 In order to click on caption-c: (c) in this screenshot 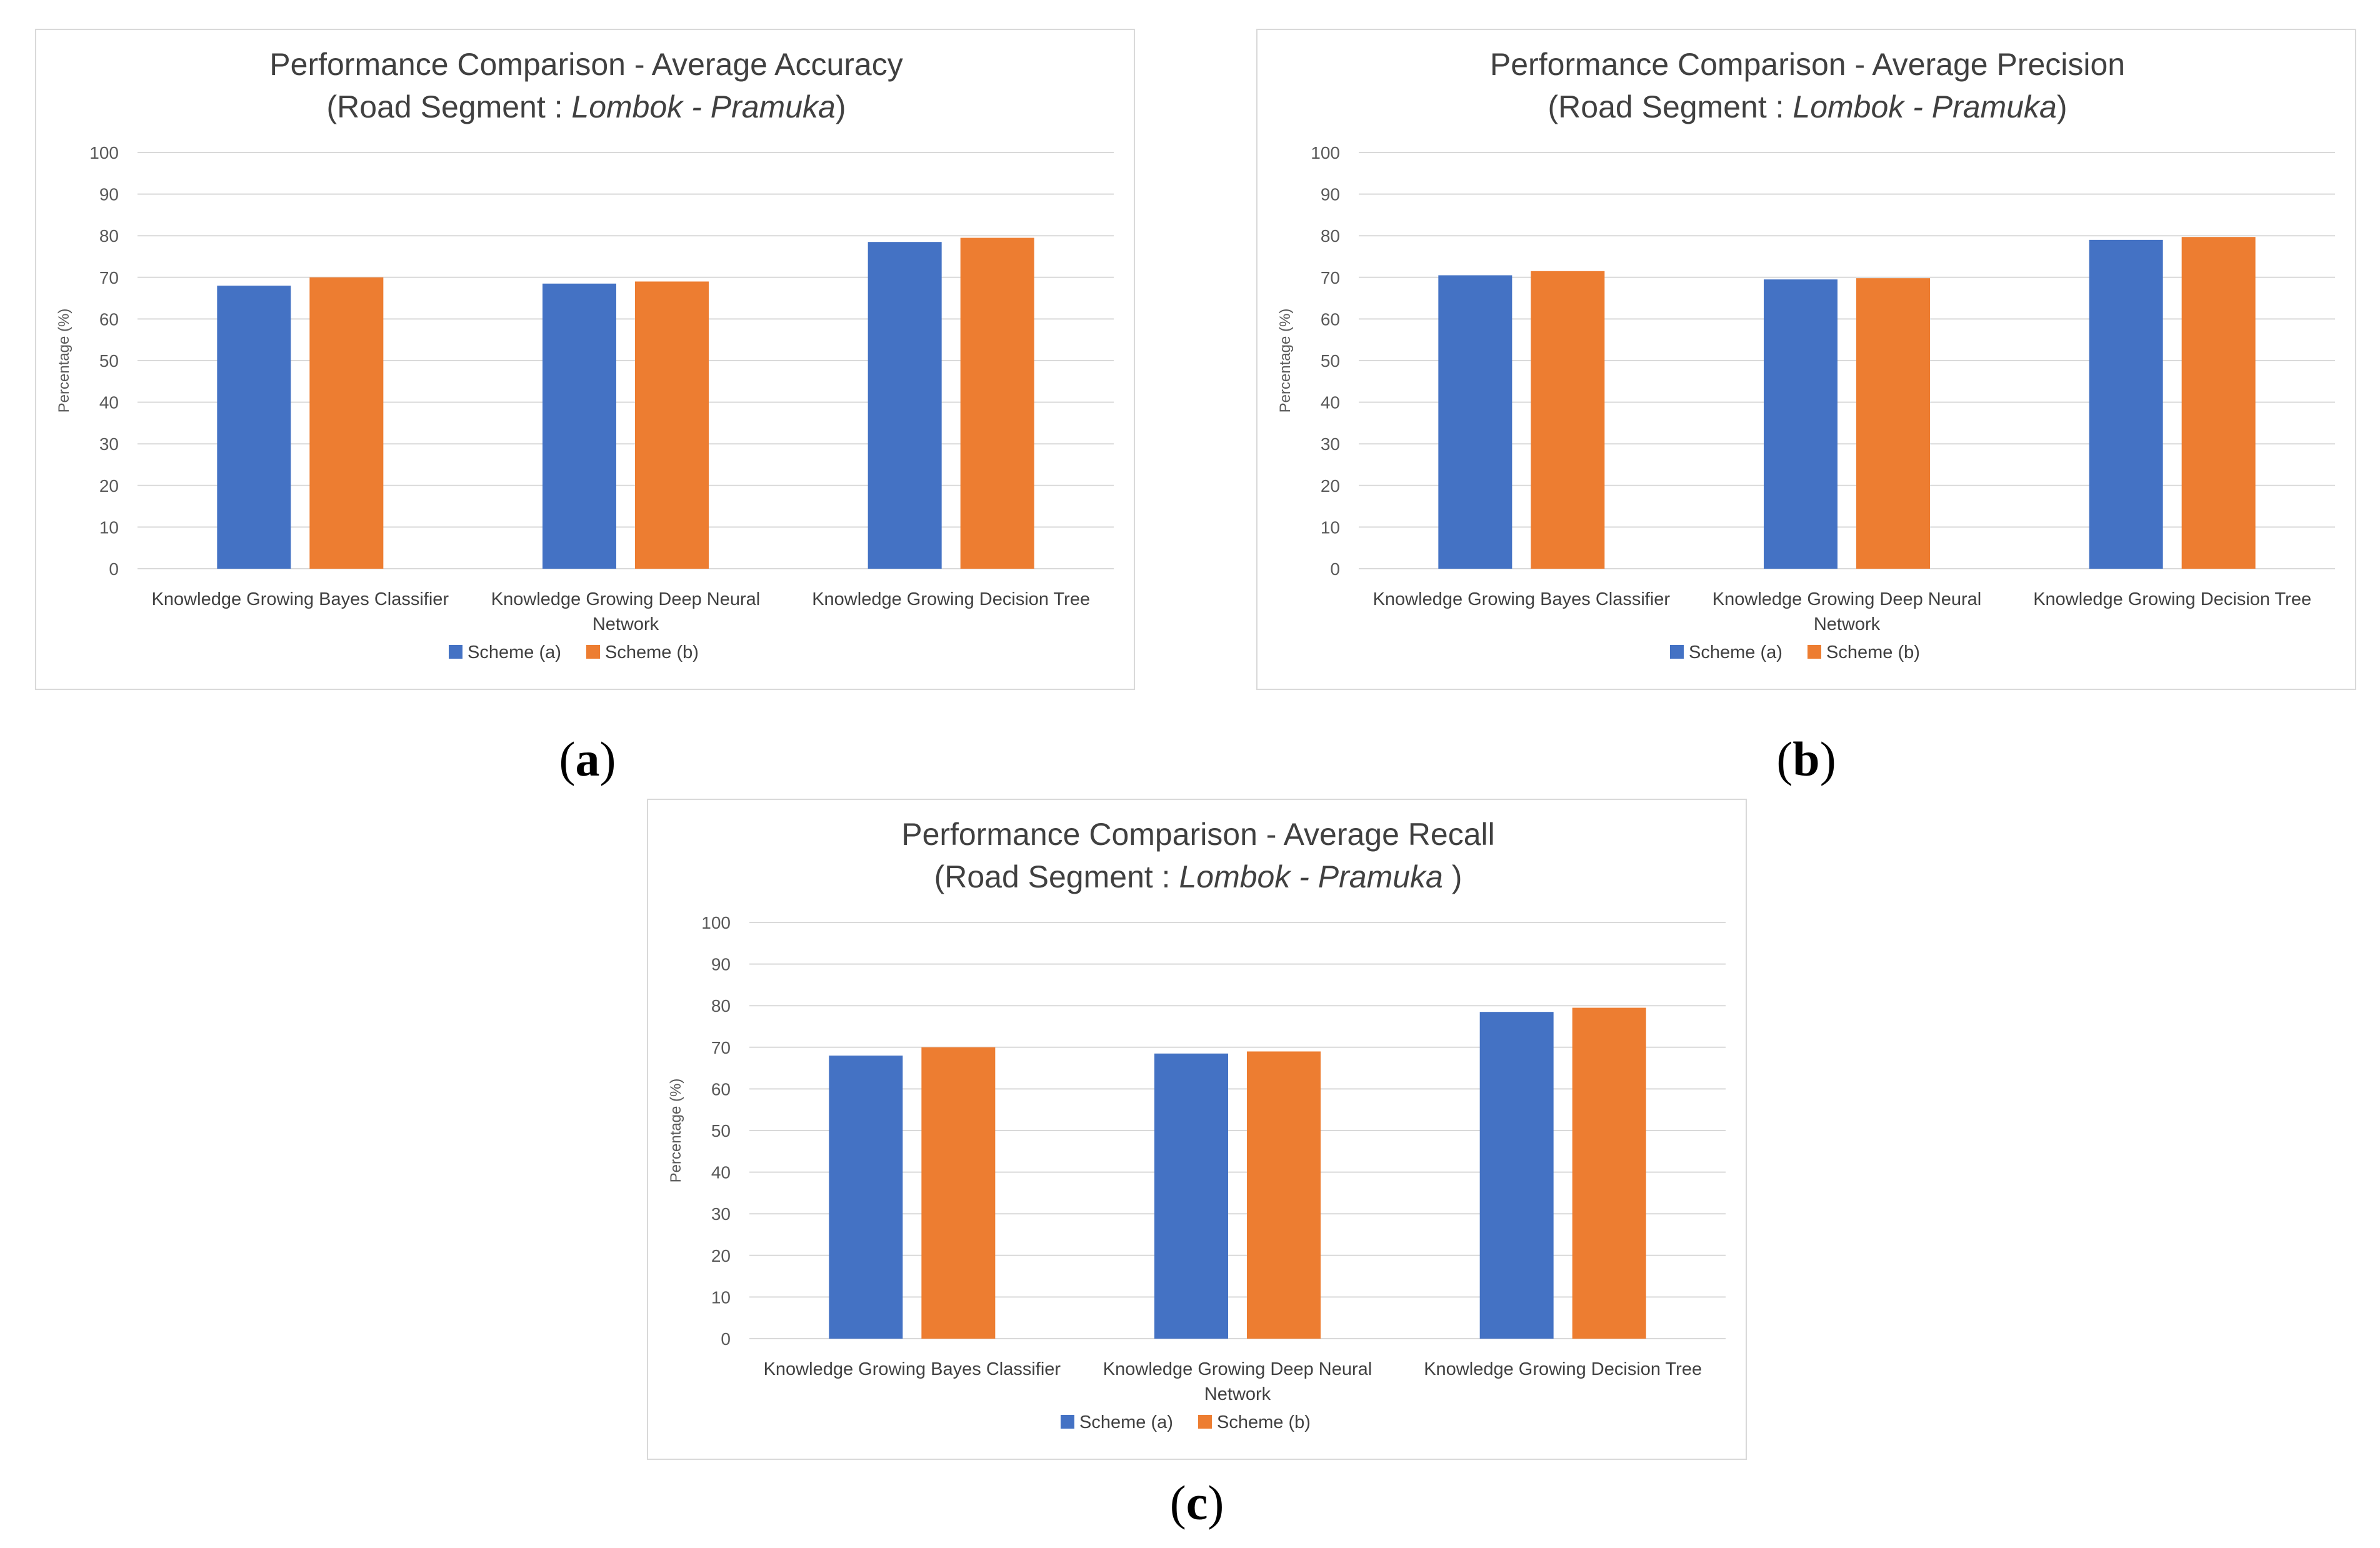, I will do `click(1196, 1503)`.